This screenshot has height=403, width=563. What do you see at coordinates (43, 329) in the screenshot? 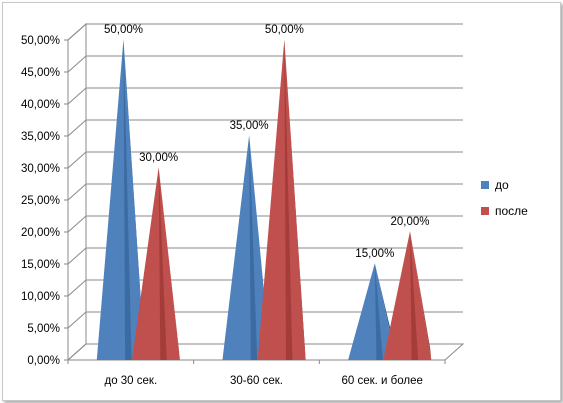
I see `y-tick-label: 5,00%` at bounding box center [43, 329].